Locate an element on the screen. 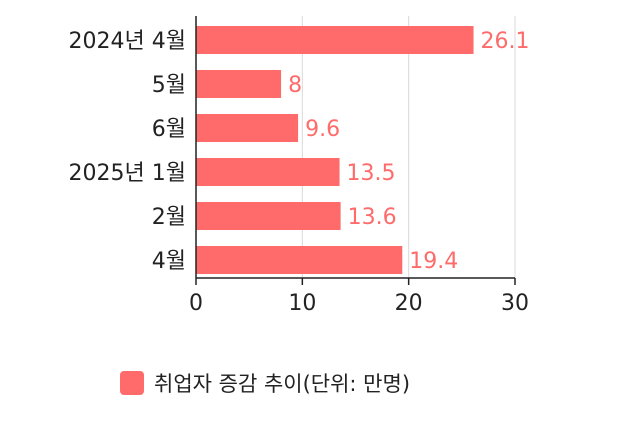  category-label: 2024년 4월 is located at coordinates (127, 41).